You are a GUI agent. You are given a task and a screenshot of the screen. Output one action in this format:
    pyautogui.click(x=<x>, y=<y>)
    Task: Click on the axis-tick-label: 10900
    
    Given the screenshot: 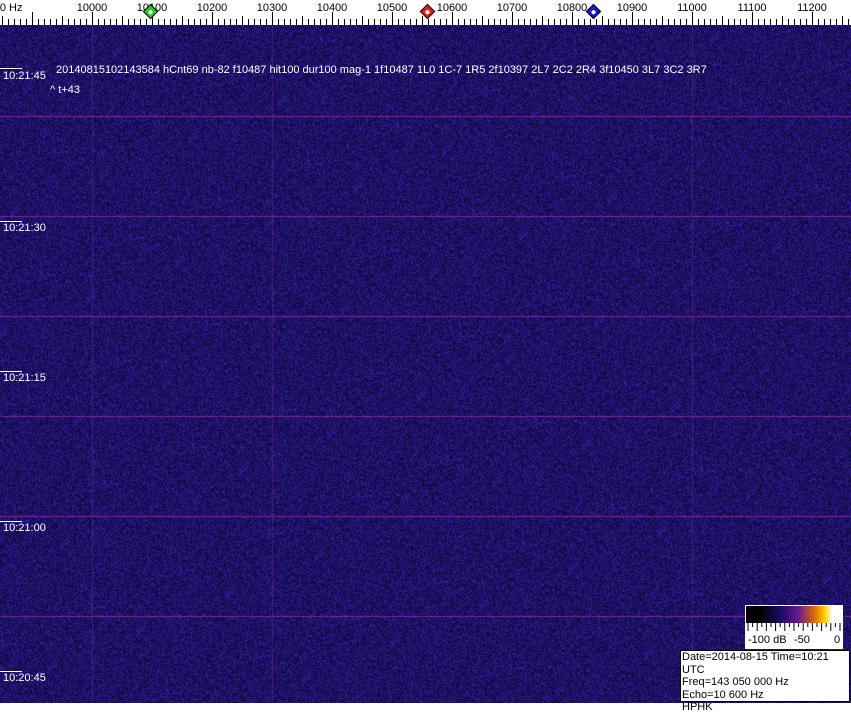 What is the action you would take?
    pyautogui.click(x=632, y=8)
    